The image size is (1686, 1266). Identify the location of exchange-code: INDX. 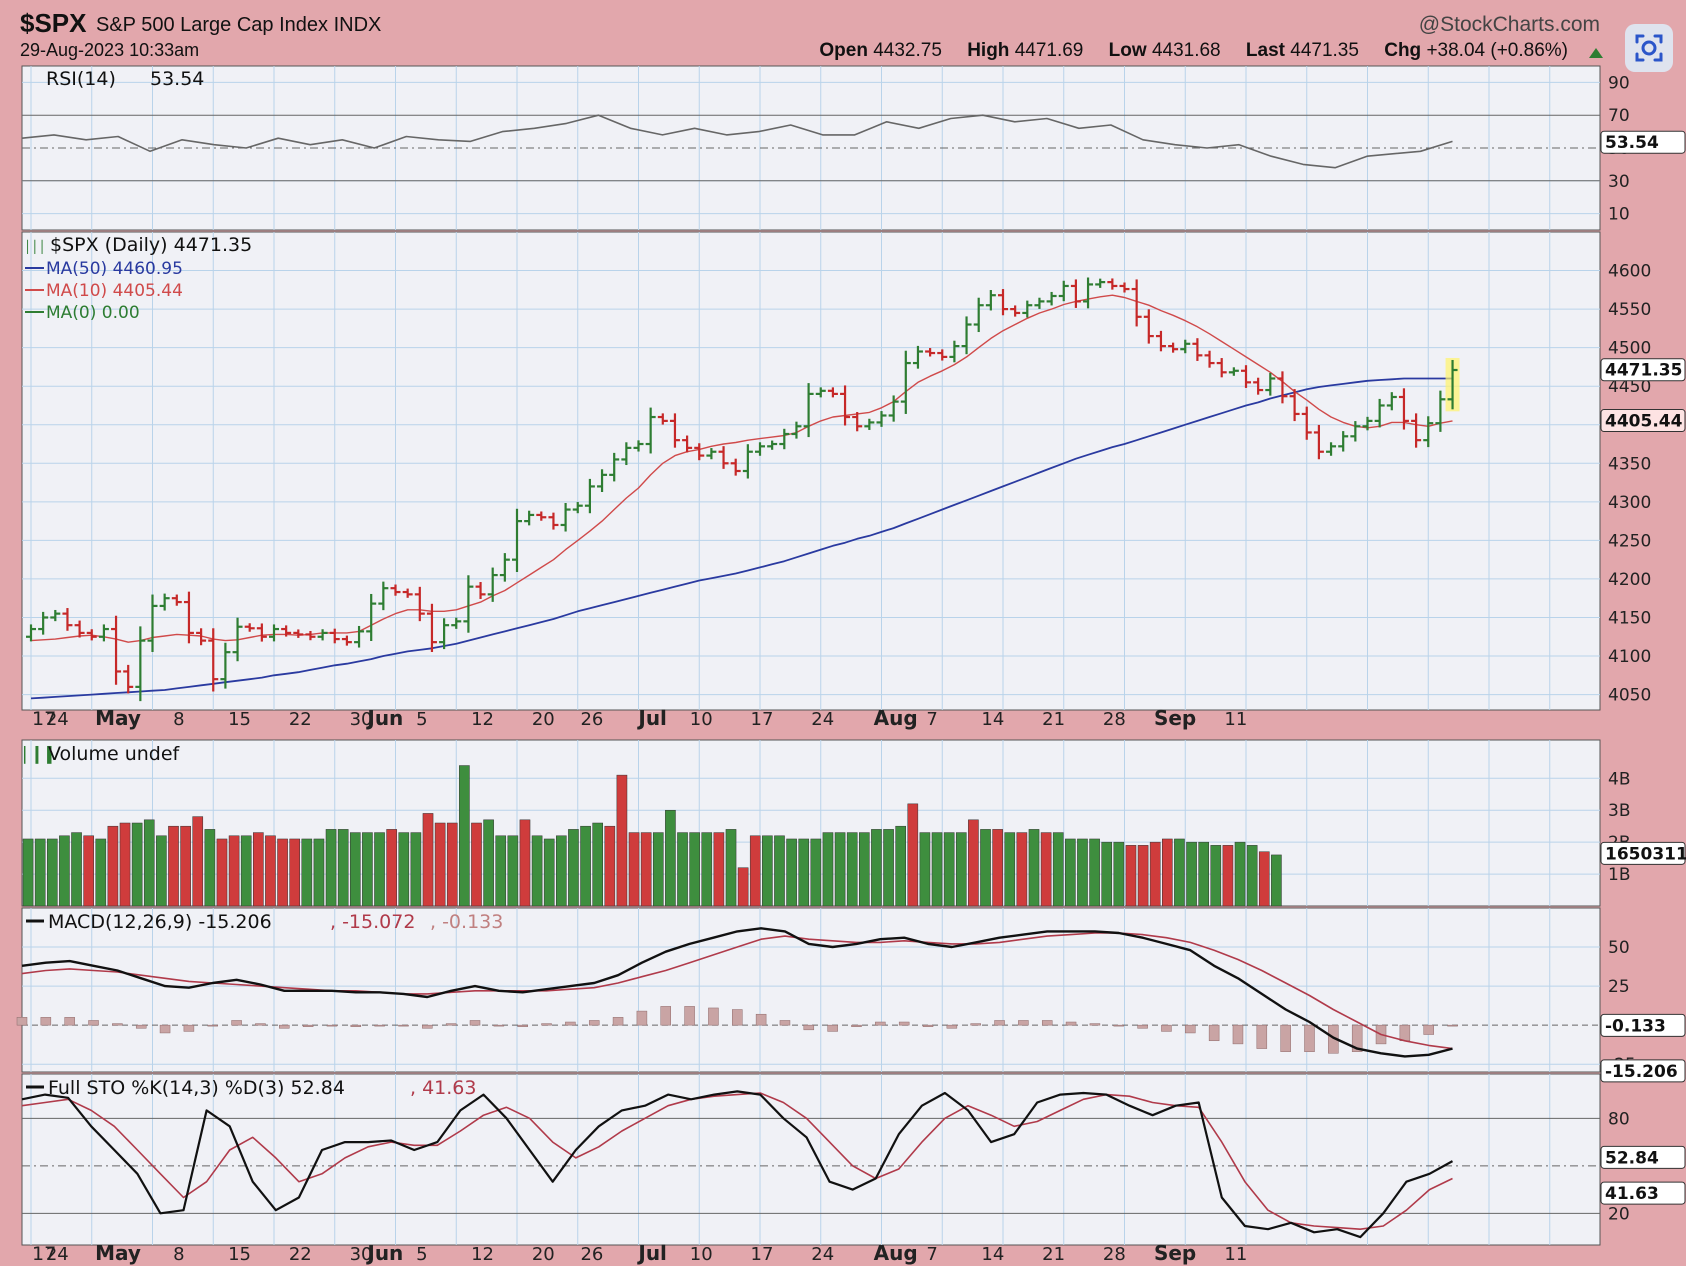
(357, 25).